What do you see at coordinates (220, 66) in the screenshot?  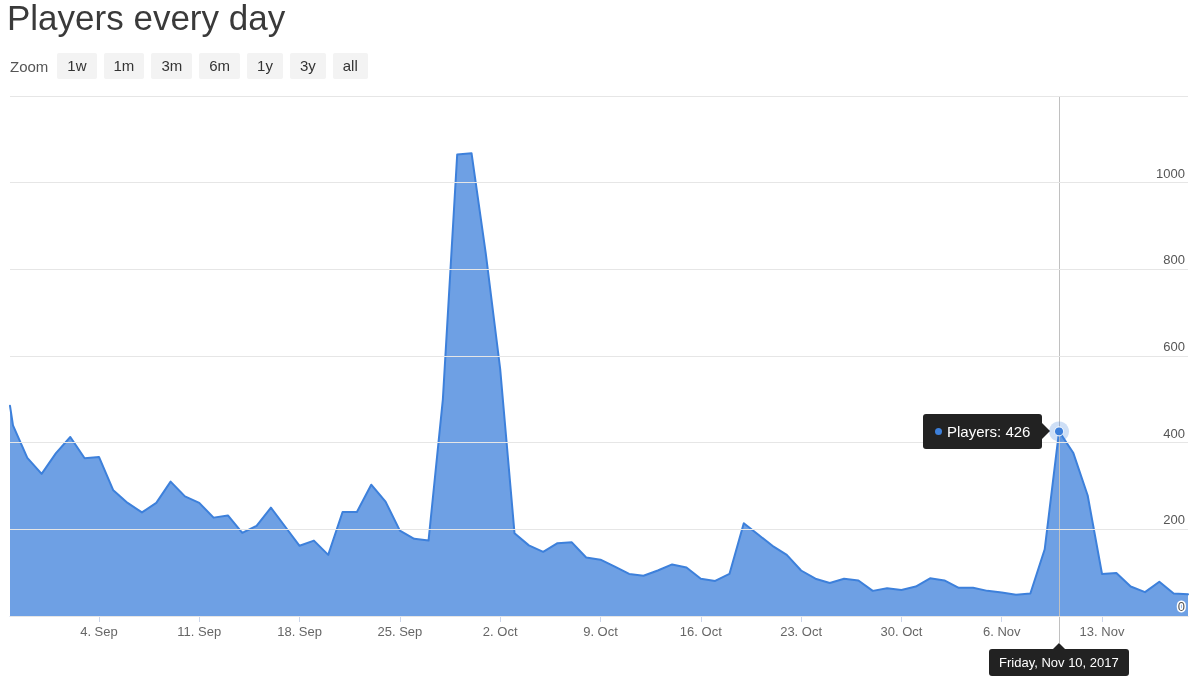 I see `text: 6m` at bounding box center [220, 66].